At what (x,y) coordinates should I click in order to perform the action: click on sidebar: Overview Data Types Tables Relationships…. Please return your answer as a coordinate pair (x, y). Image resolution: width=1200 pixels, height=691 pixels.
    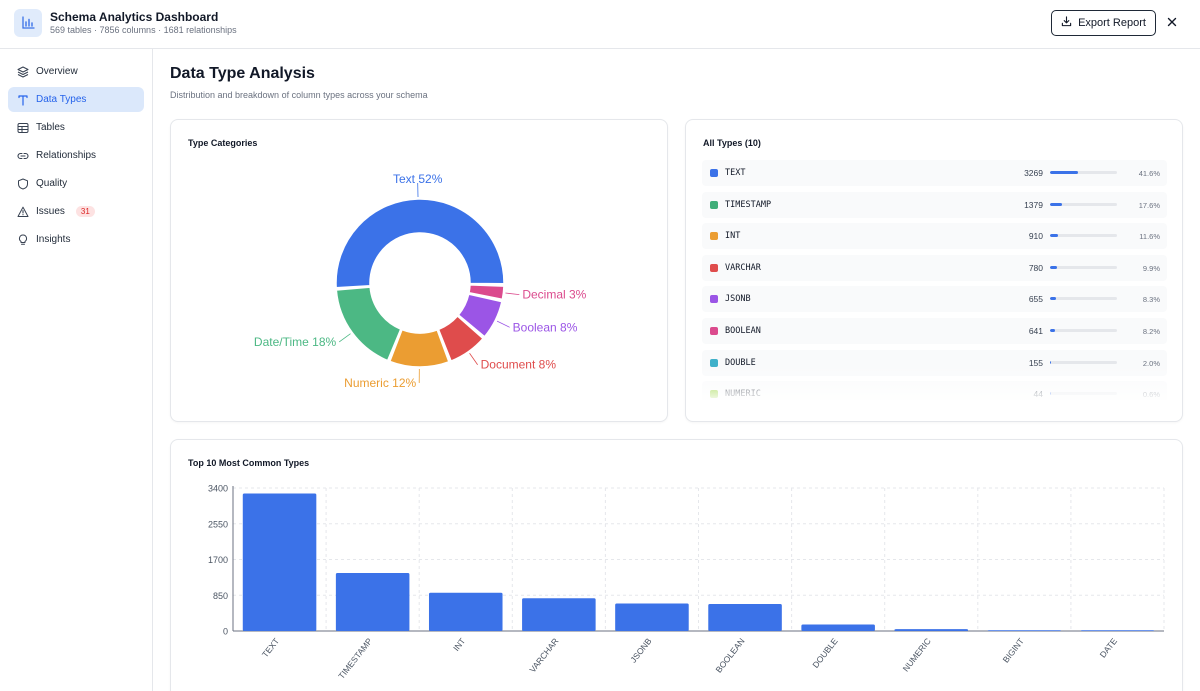
    Looking at the image, I should click on (76, 370).